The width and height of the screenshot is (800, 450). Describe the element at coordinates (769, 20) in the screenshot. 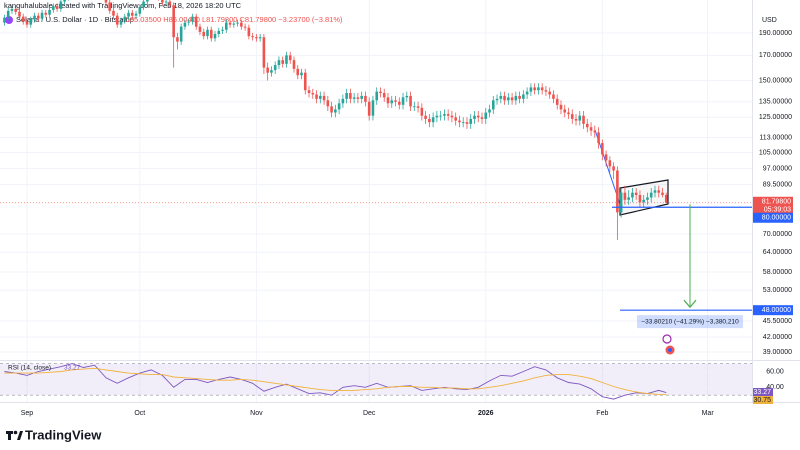

I see `currency: USD` at that location.